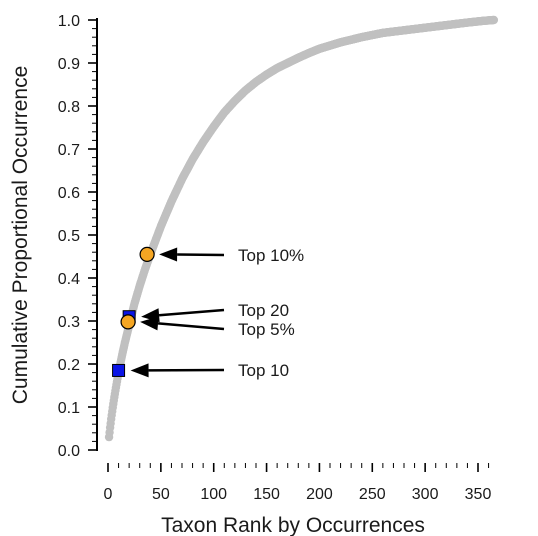 The height and width of the screenshot is (536, 538). Describe the element at coordinates (266, 329) in the screenshot. I see `annotation-label: Top 5%` at that location.